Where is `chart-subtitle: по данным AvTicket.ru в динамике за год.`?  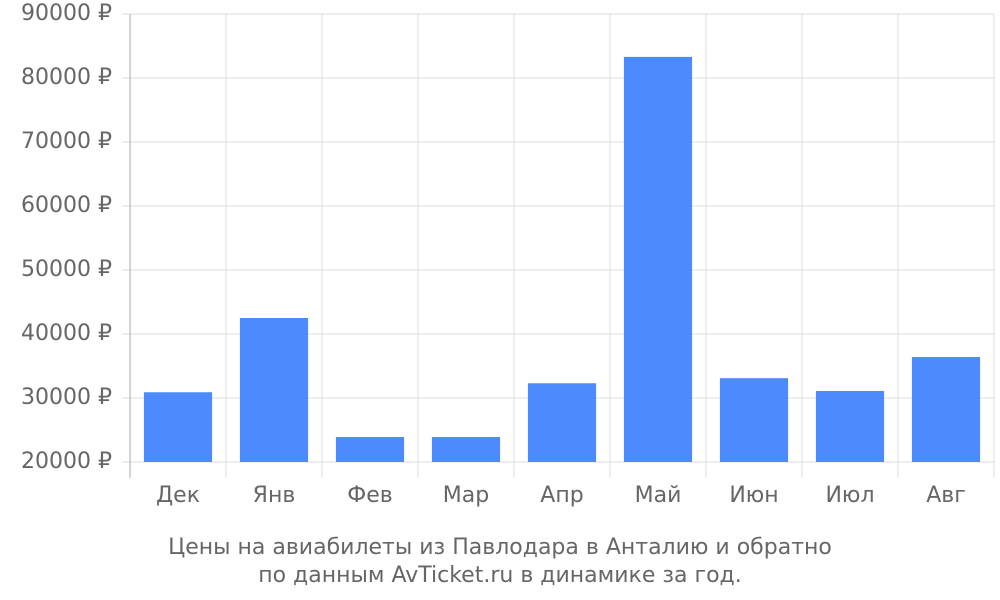
chart-subtitle: по данным AvTicket.ru в динамике за год. is located at coordinates (500, 575).